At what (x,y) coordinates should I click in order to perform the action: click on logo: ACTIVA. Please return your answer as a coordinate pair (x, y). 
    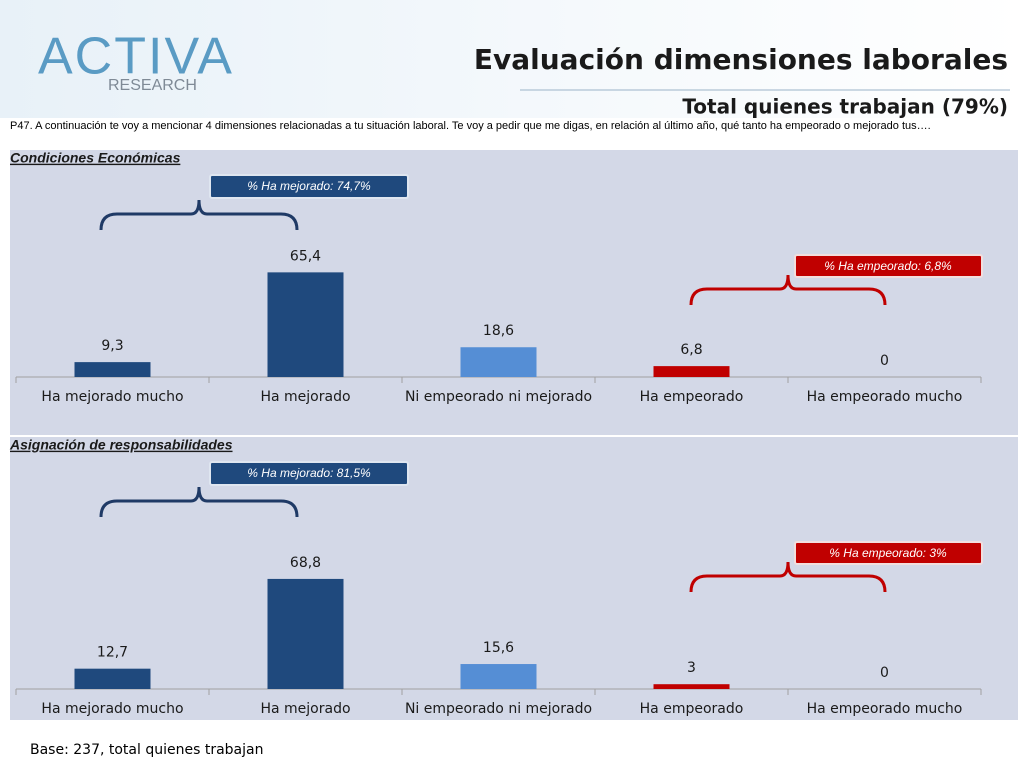
    Looking at the image, I should click on (136, 57).